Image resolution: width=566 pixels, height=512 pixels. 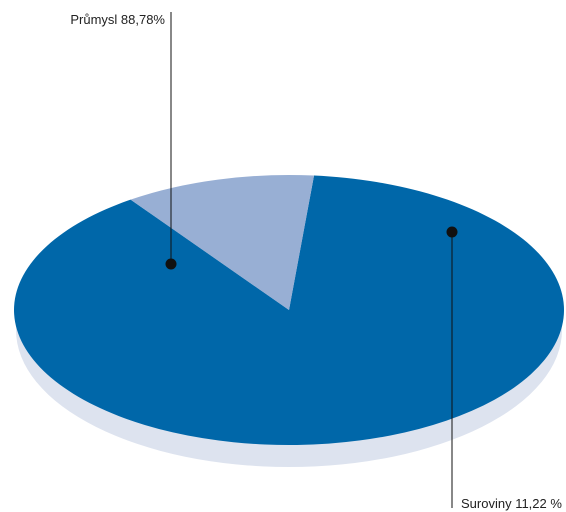 What do you see at coordinates (511, 503) in the screenshot?
I see `slice-label-suroviny: Suroviny 11,22 %` at bounding box center [511, 503].